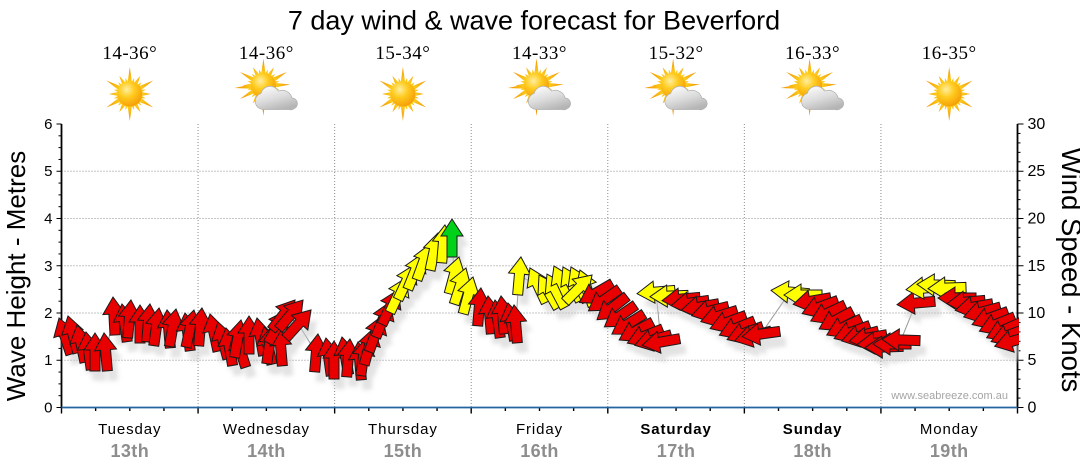 The width and height of the screenshot is (1080, 475). Describe the element at coordinates (48, 219) in the screenshot. I see `svg-text: 4` at that location.